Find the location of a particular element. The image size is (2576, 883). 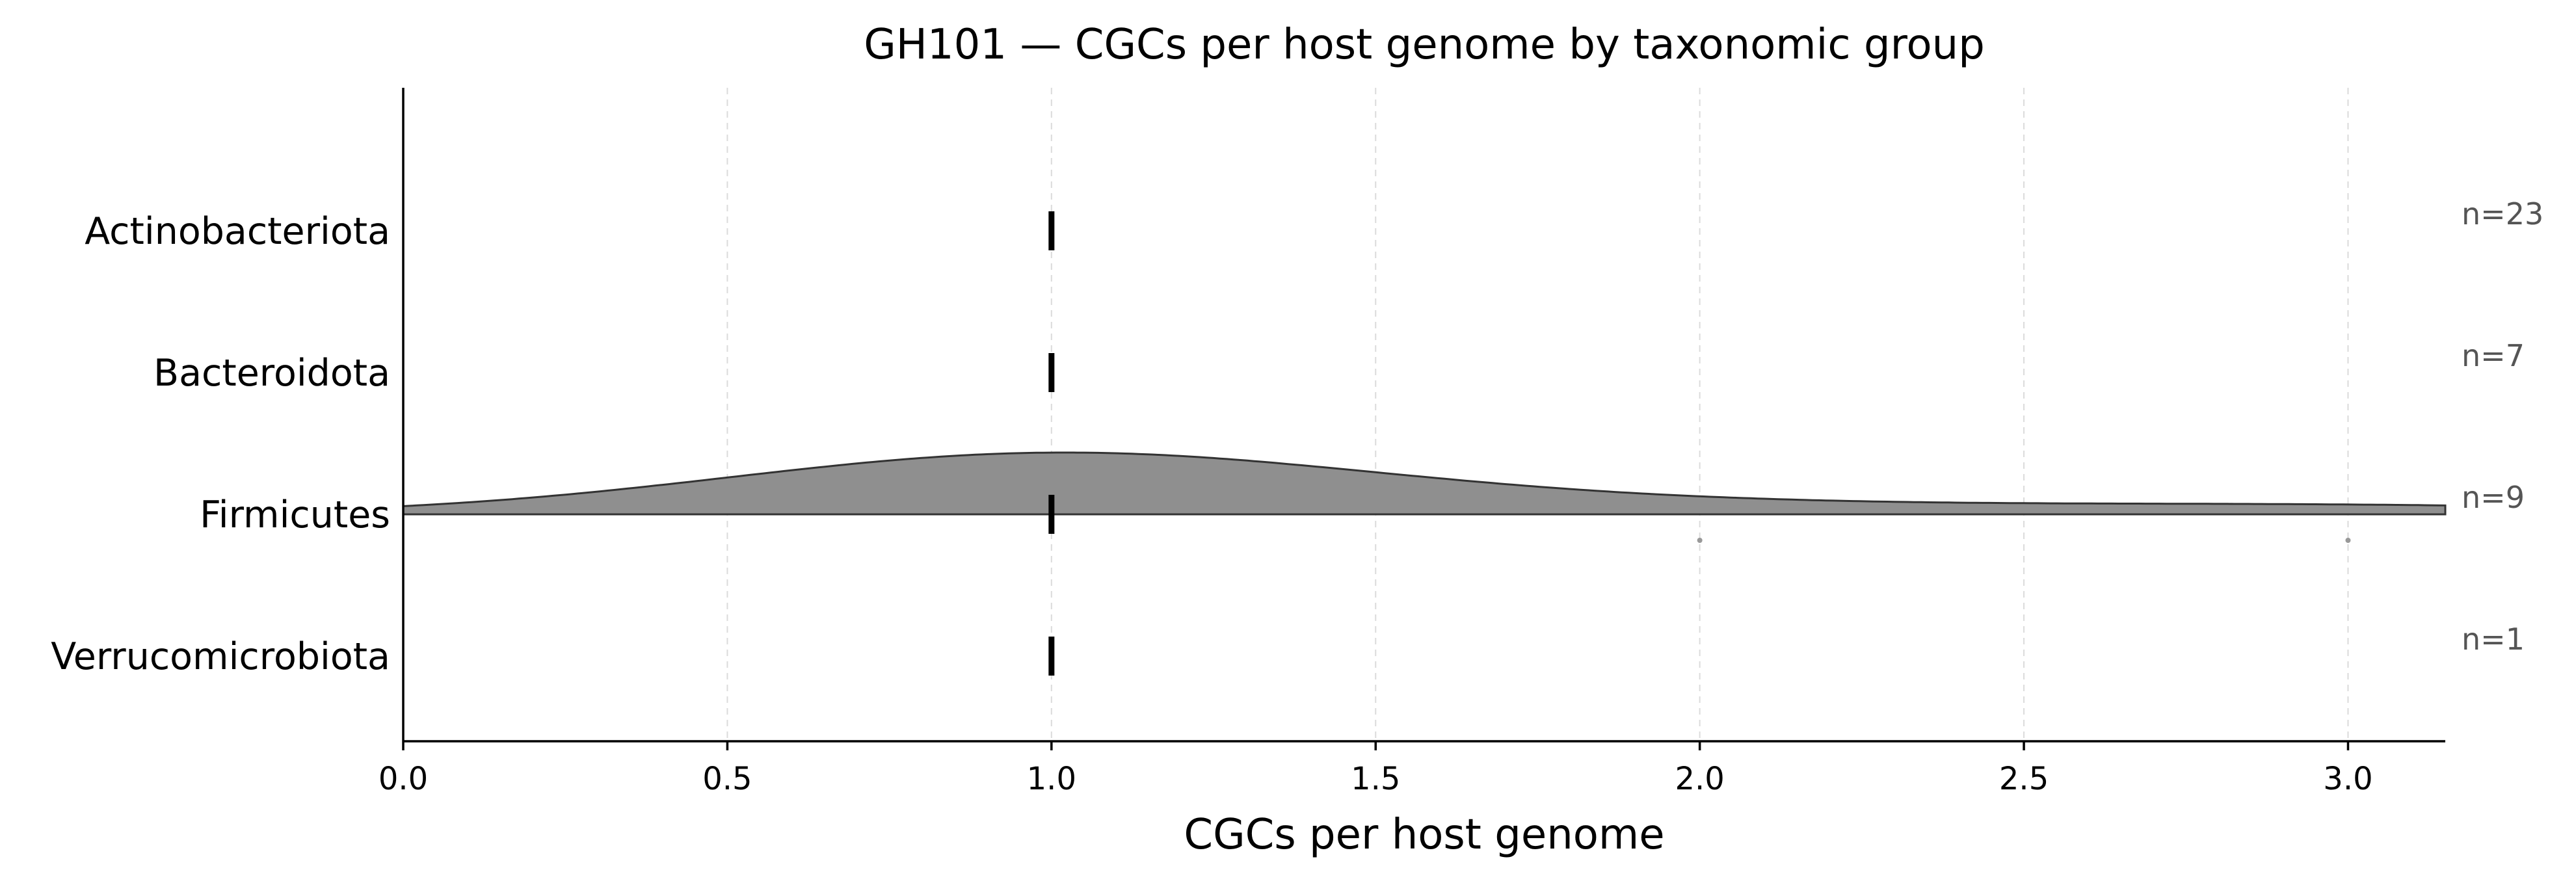

density-ridge is located at coordinates (1425, 483).